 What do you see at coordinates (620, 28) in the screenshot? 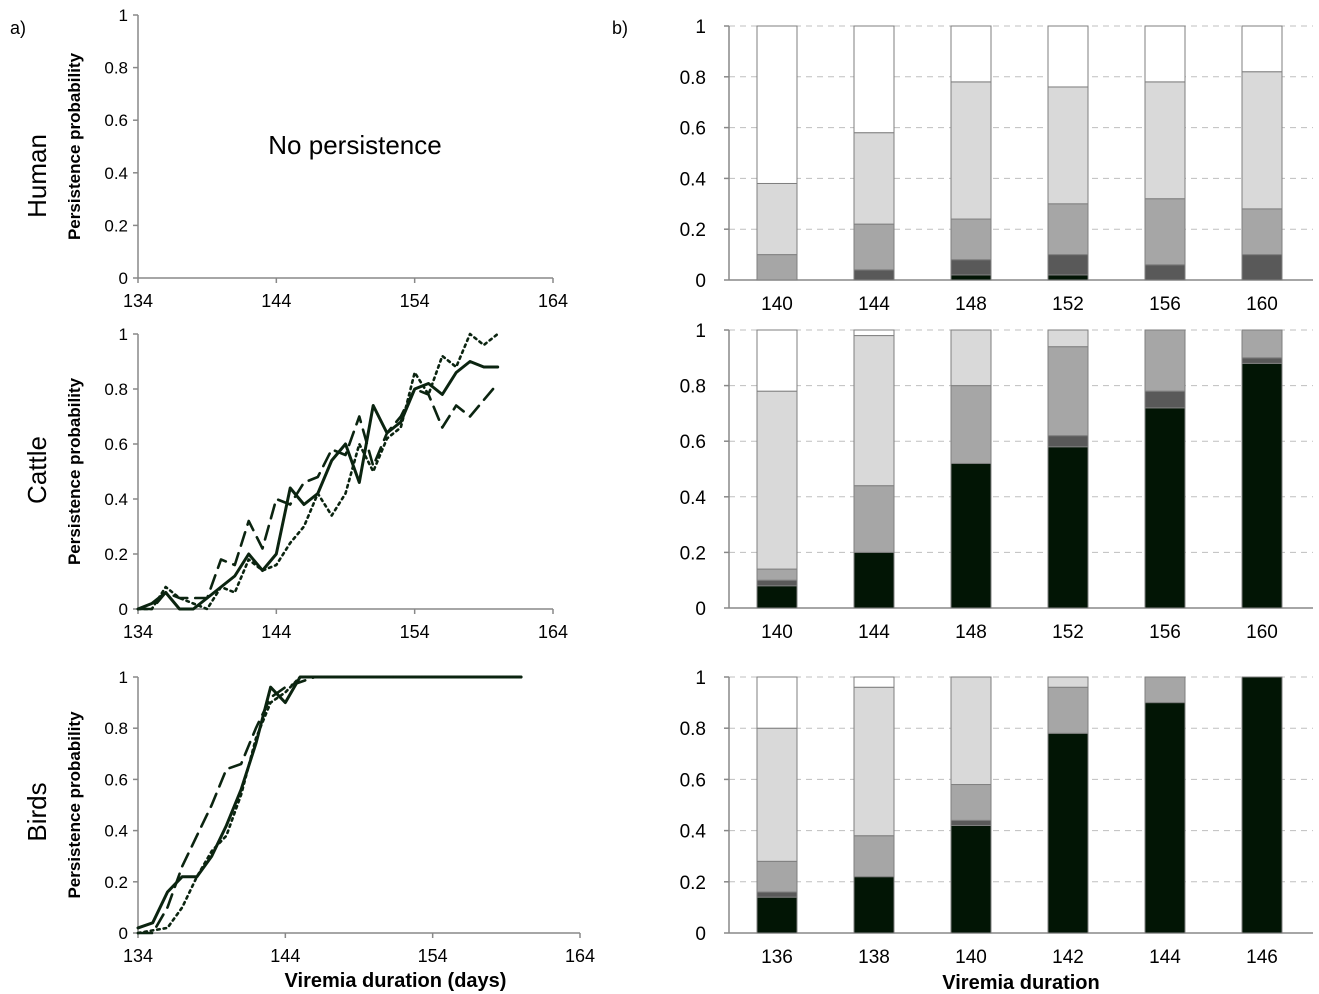
I see `panel-label-b: b)` at bounding box center [620, 28].